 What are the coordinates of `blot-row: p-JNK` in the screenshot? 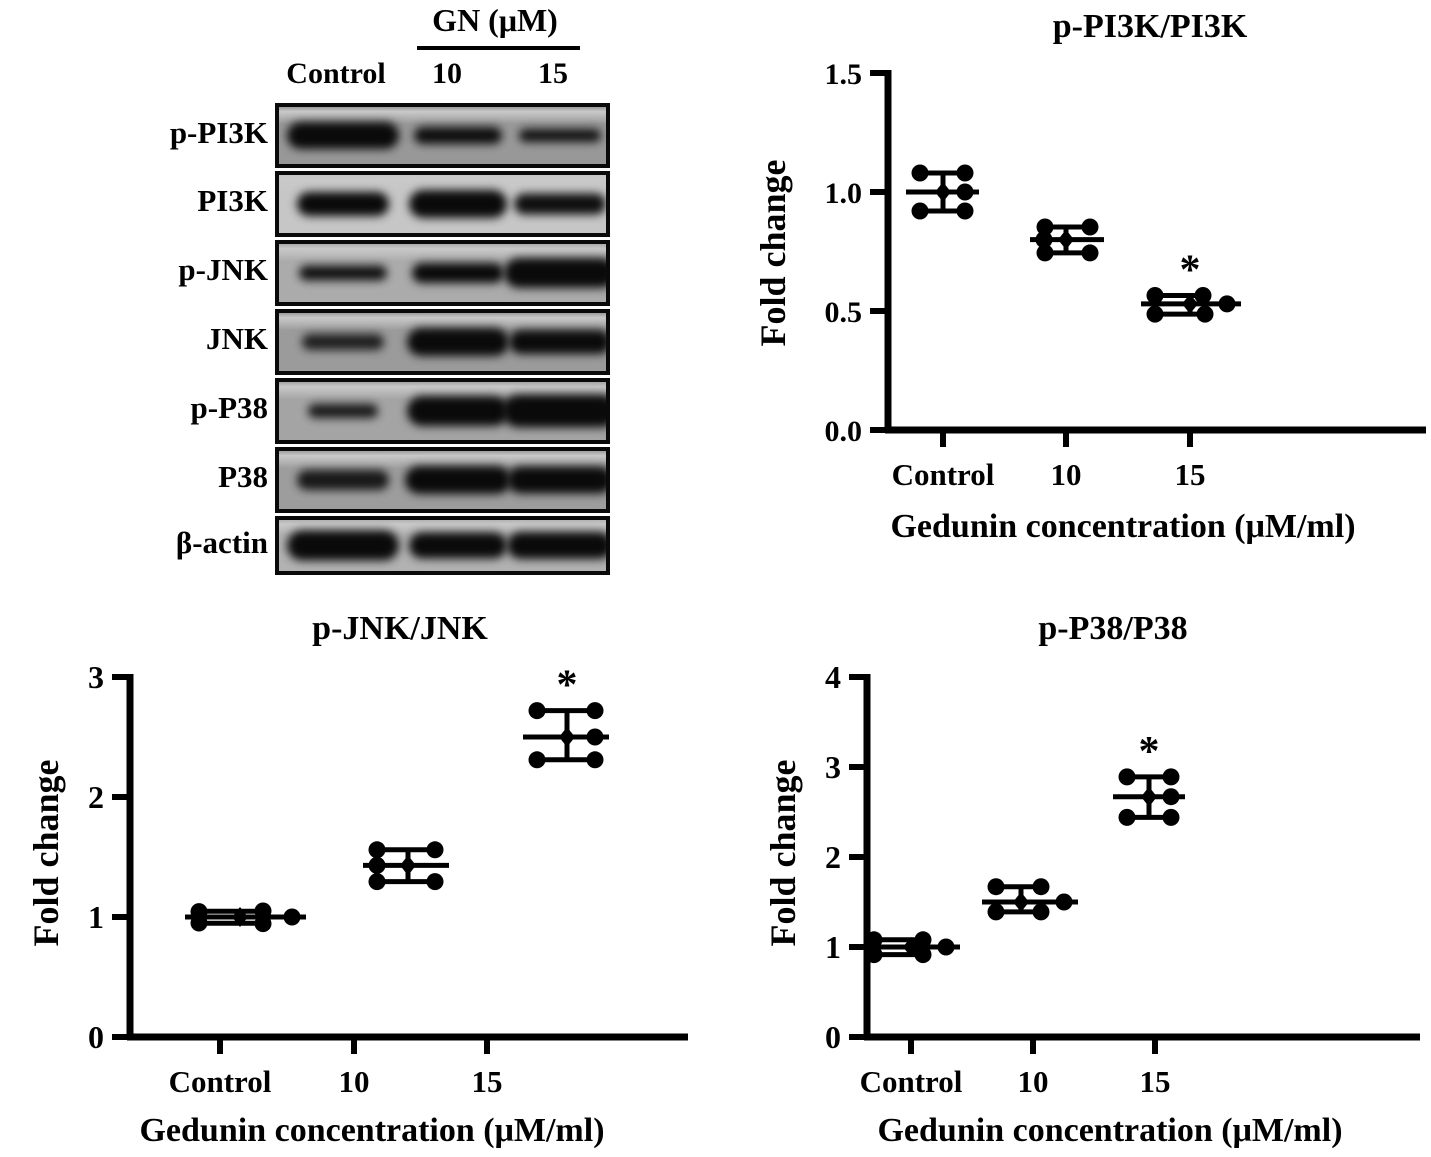 It's located at (330, 273).